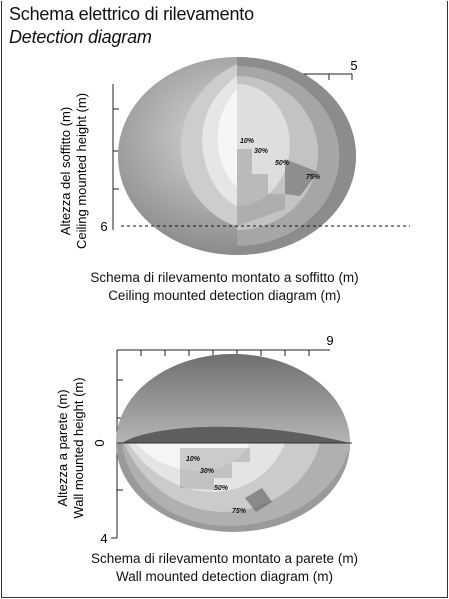  I want to click on wall-step-dark, so click(258, 500).